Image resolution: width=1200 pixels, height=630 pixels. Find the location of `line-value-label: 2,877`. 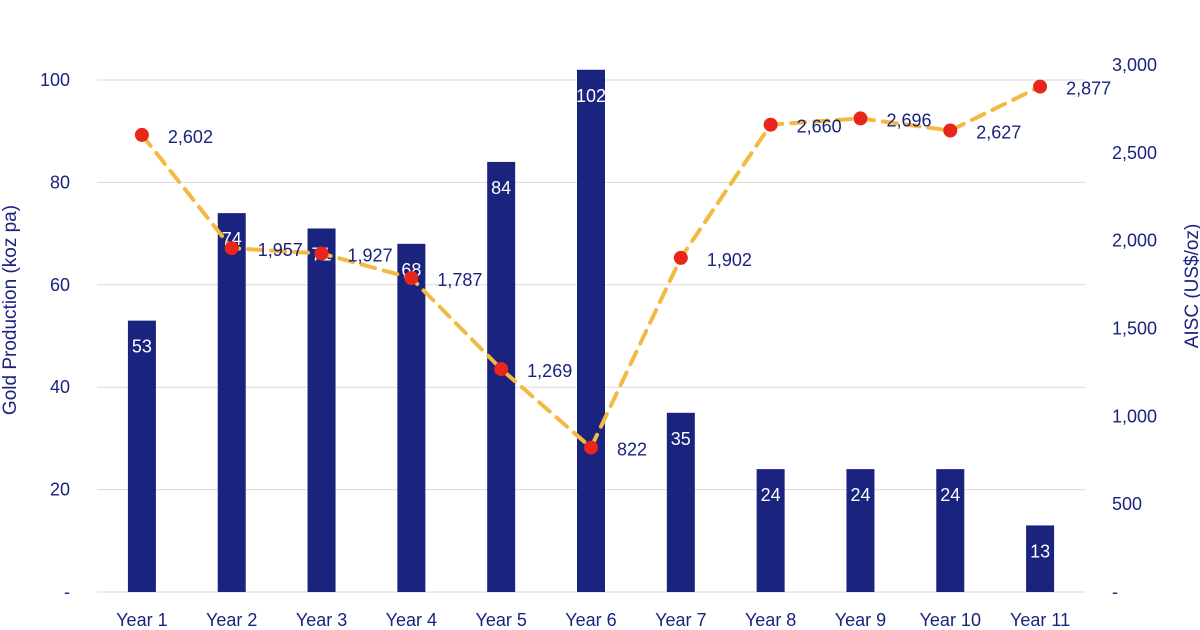

line-value-label: 2,877 is located at coordinates (1088, 89).